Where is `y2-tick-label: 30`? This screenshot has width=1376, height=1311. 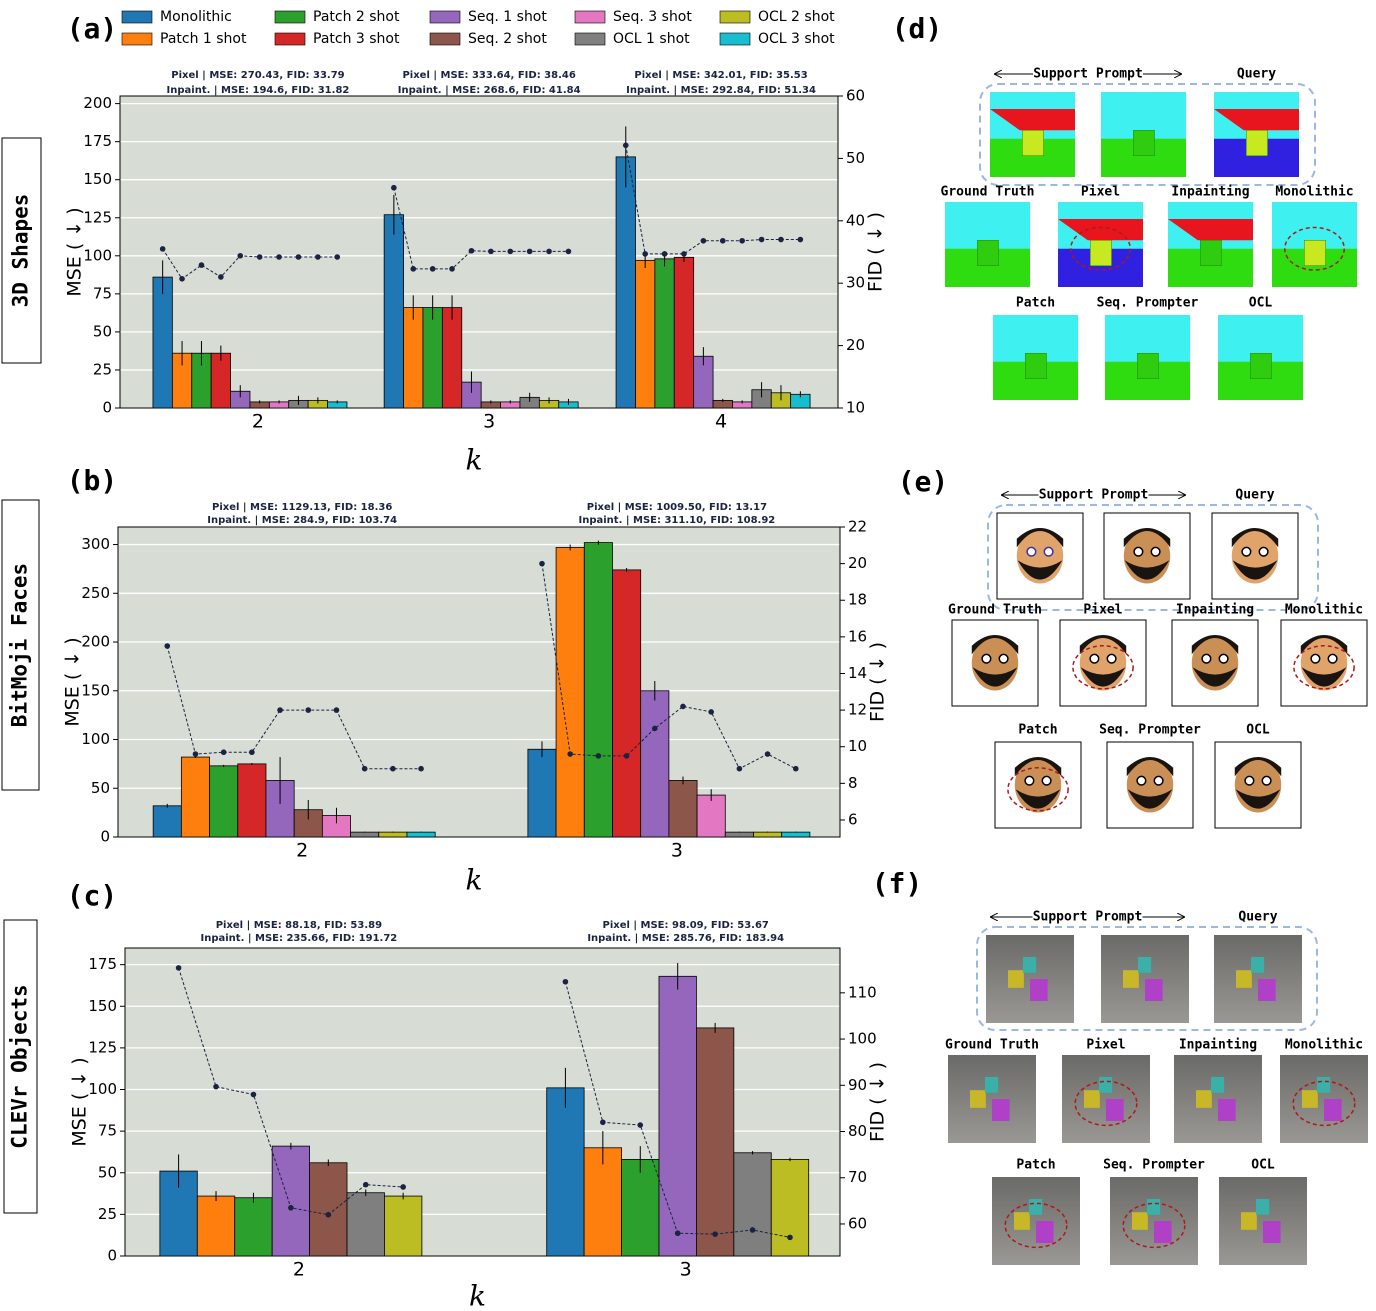 y2-tick-label: 30 is located at coordinates (855, 283).